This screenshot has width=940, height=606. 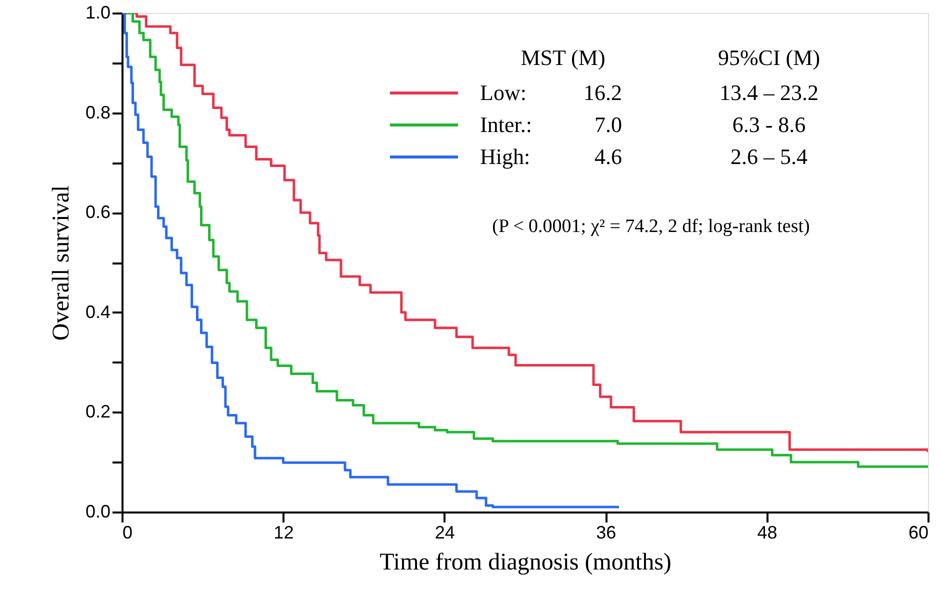 I want to click on y-tick-label: 0.6, so click(x=97, y=212).